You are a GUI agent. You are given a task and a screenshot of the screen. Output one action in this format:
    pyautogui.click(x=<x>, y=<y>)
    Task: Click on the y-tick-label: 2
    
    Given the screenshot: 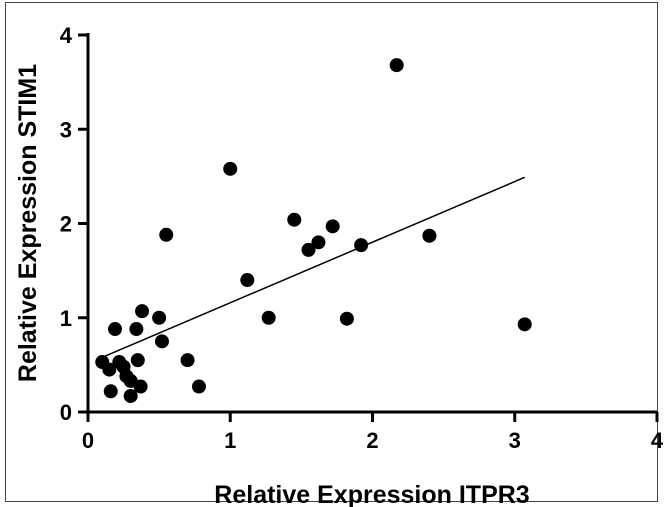 What is the action you would take?
    pyautogui.click(x=66, y=224)
    